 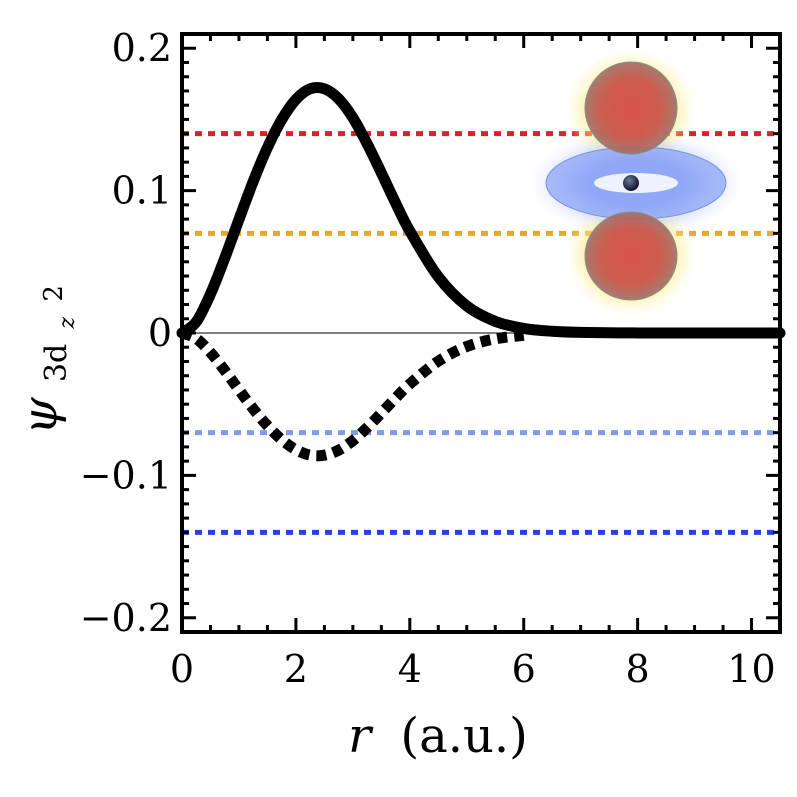 What do you see at coordinates (464, 736) in the screenshot?
I see `x-axis-unit: (a.u.)` at bounding box center [464, 736].